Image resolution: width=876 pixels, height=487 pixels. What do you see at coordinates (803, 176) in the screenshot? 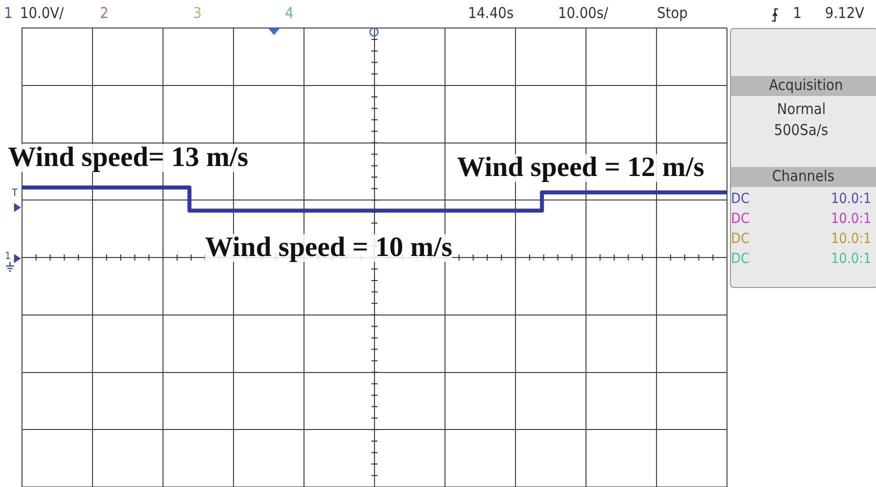
I see `text: Channels` at bounding box center [803, 176].